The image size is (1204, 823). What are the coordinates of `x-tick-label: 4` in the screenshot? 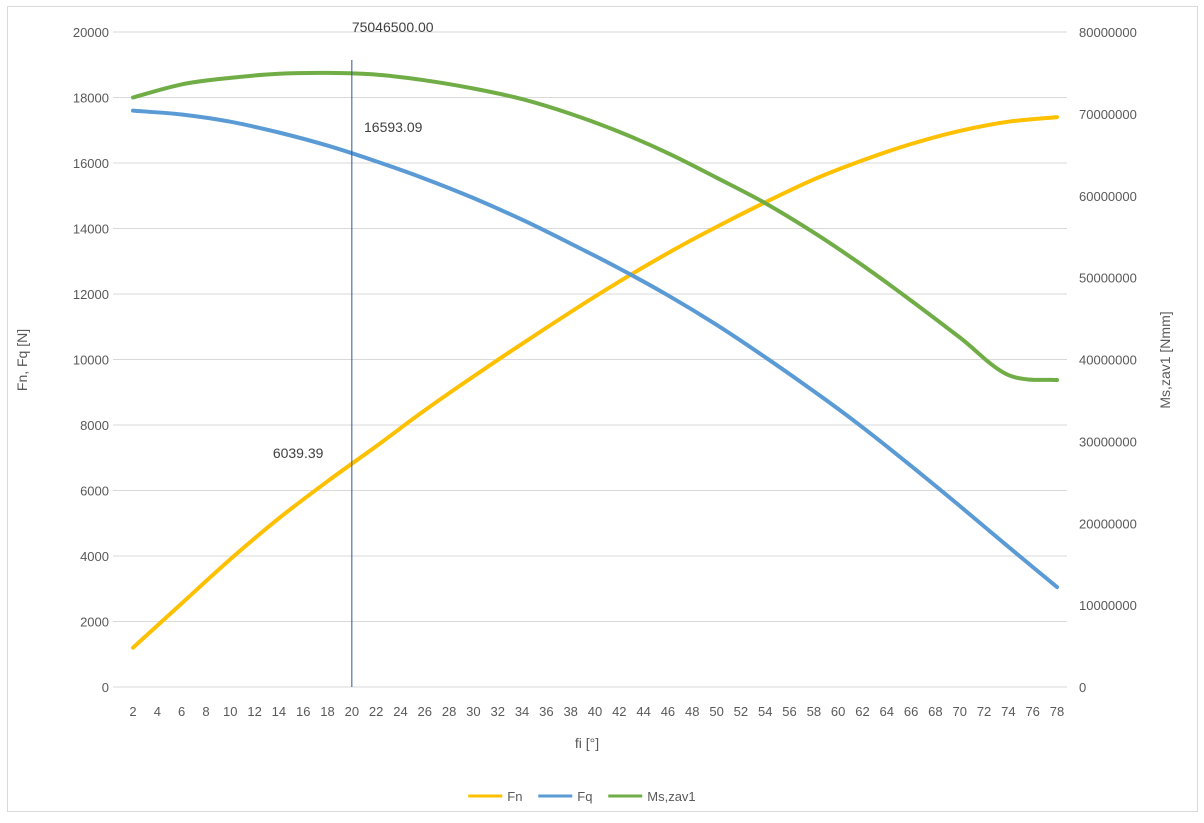 It's located at (157, 711).